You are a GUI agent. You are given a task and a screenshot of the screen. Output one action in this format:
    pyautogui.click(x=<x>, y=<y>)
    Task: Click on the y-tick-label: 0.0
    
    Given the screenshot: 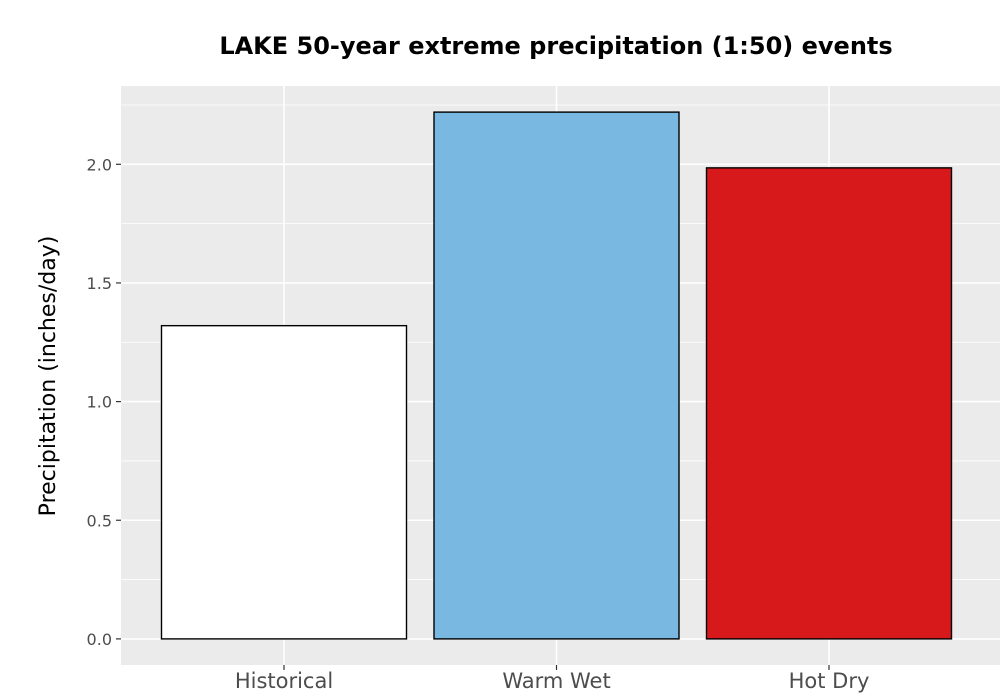 What is the action you would take?
    pyautogui.click(x=99, y=639)
    